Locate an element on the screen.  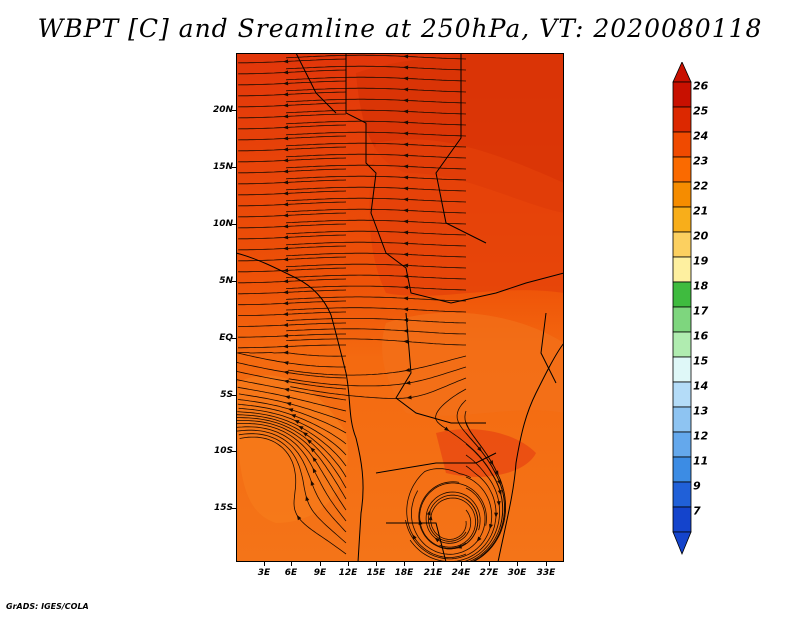
colorbar-label: 19 is located at coordinates (701, 261).